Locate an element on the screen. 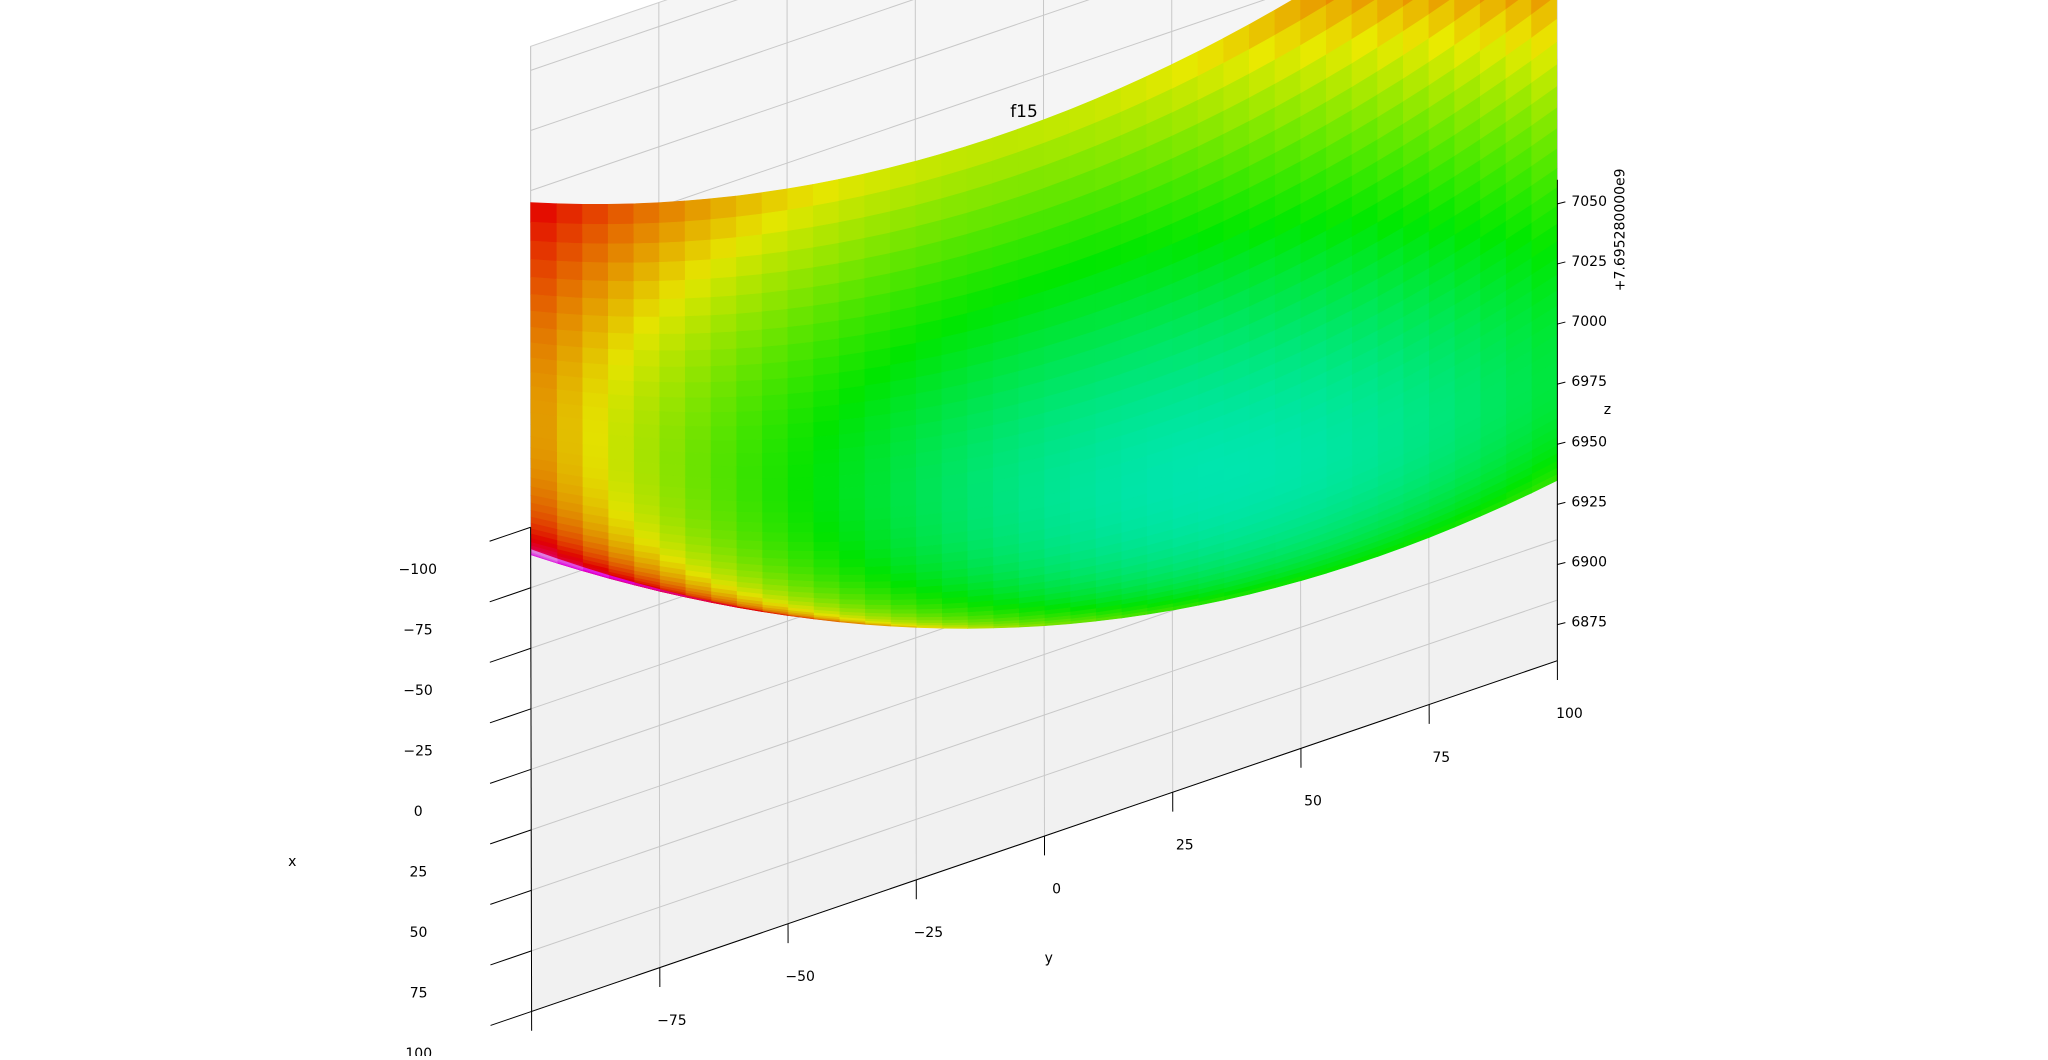 The height and width of the screenshot is (1060, 2048). z-tick-label: 6900 is located at coordinates (1589, 563).